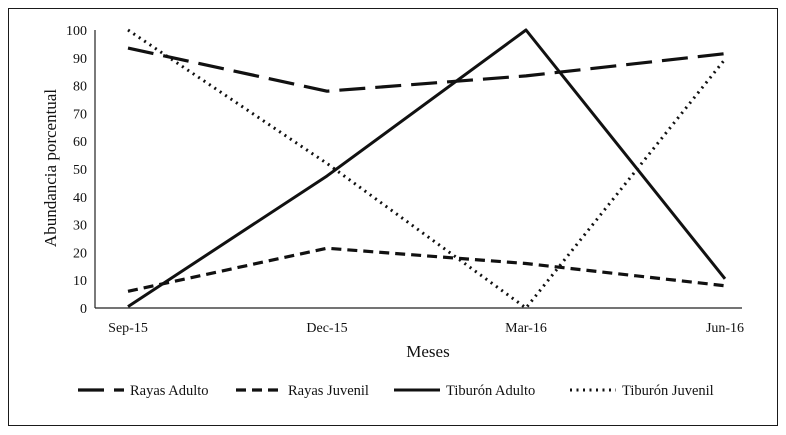 The width and height of the screenshot is (786, 435). Describe the element at coordinates (490, 391) in the screenshot. I see `legend-label: Tiburón Adulto` at that location.